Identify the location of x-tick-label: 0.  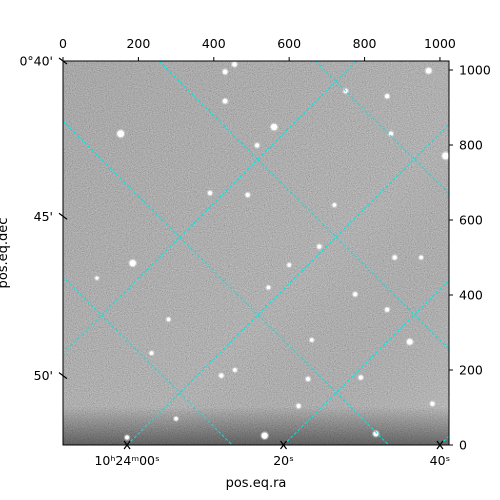
(63, 43).